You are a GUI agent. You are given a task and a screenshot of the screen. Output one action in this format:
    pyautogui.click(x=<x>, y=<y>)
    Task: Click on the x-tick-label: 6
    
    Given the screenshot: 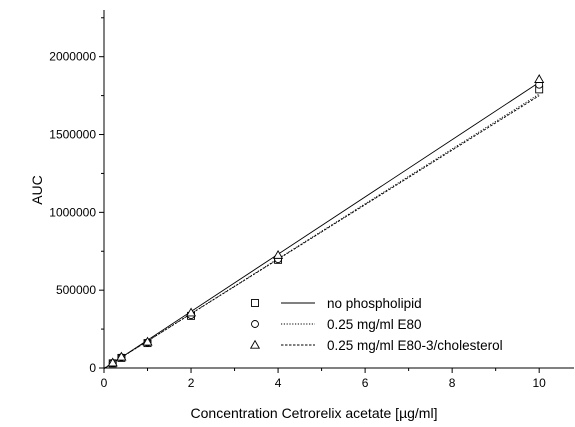 What is the action you would take?
    pyautogui.click(x=365, y=383)
    